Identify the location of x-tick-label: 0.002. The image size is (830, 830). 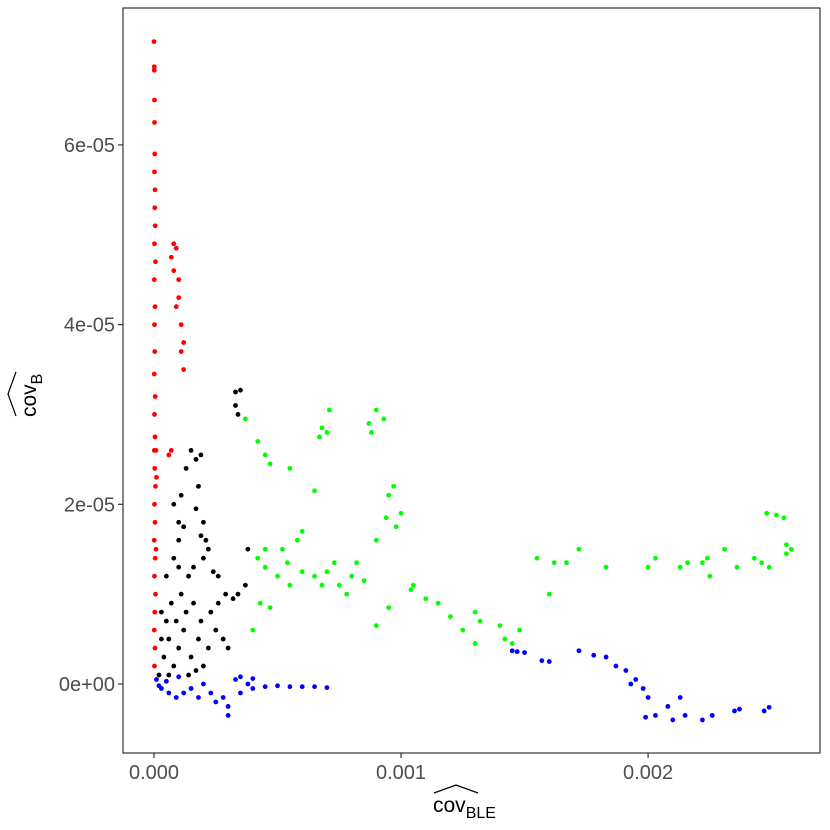
(648, 773).